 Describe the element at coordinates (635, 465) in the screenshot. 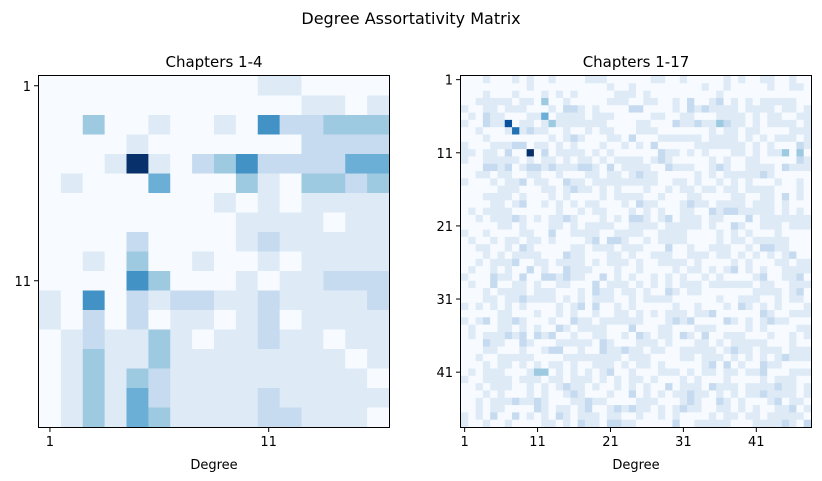

I see `right-x-axis-label: Degree` at that location.